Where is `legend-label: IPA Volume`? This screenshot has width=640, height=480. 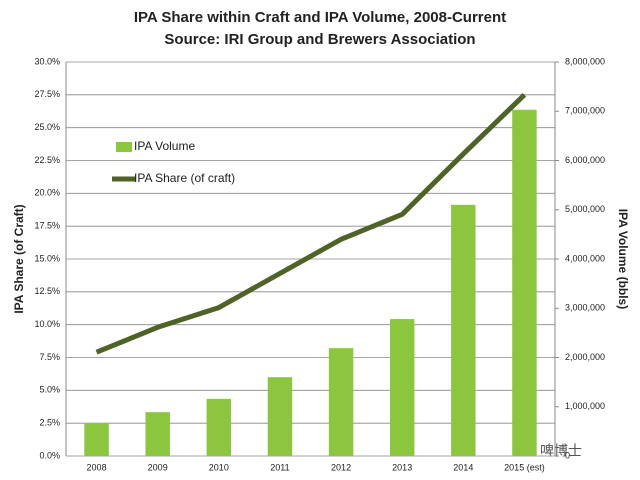 legend-label: IPA Volume is located at coordinates (164, 146).